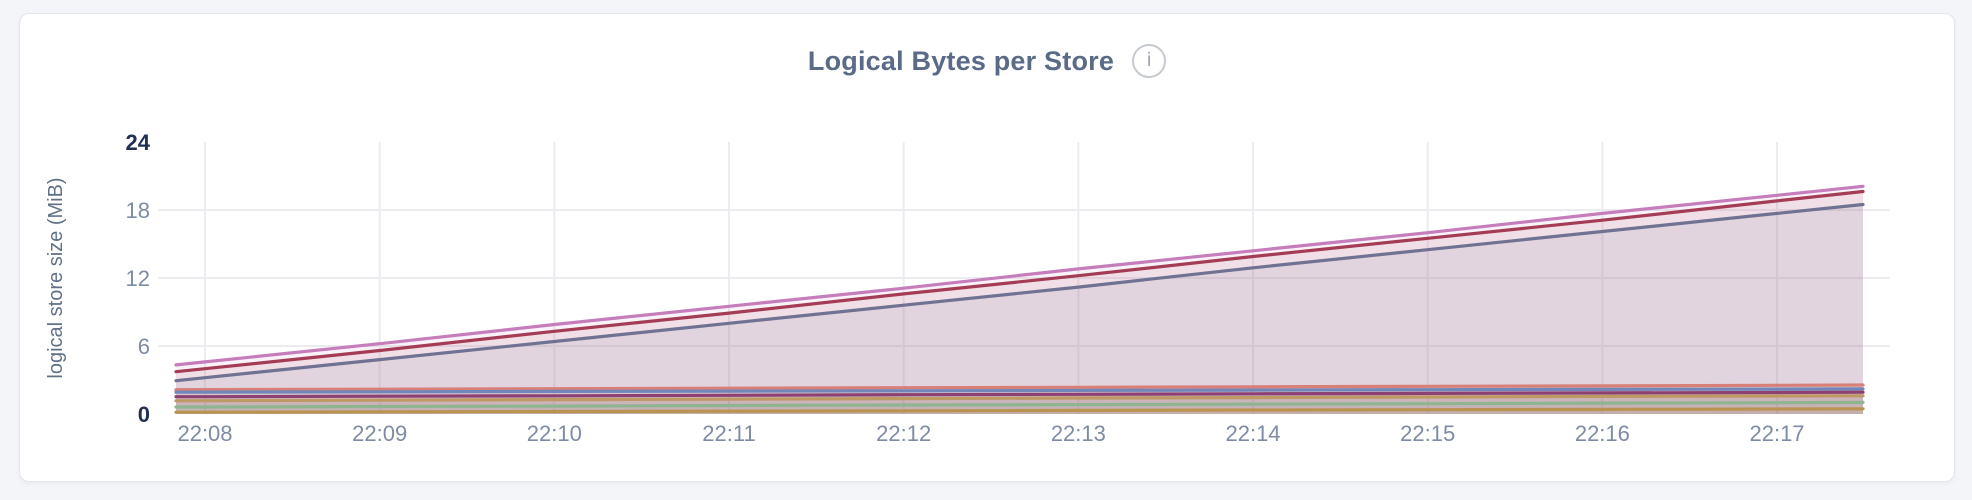 The image size is (1972, 500). I want to click on y-tick-label: 6, so click(144, 346).